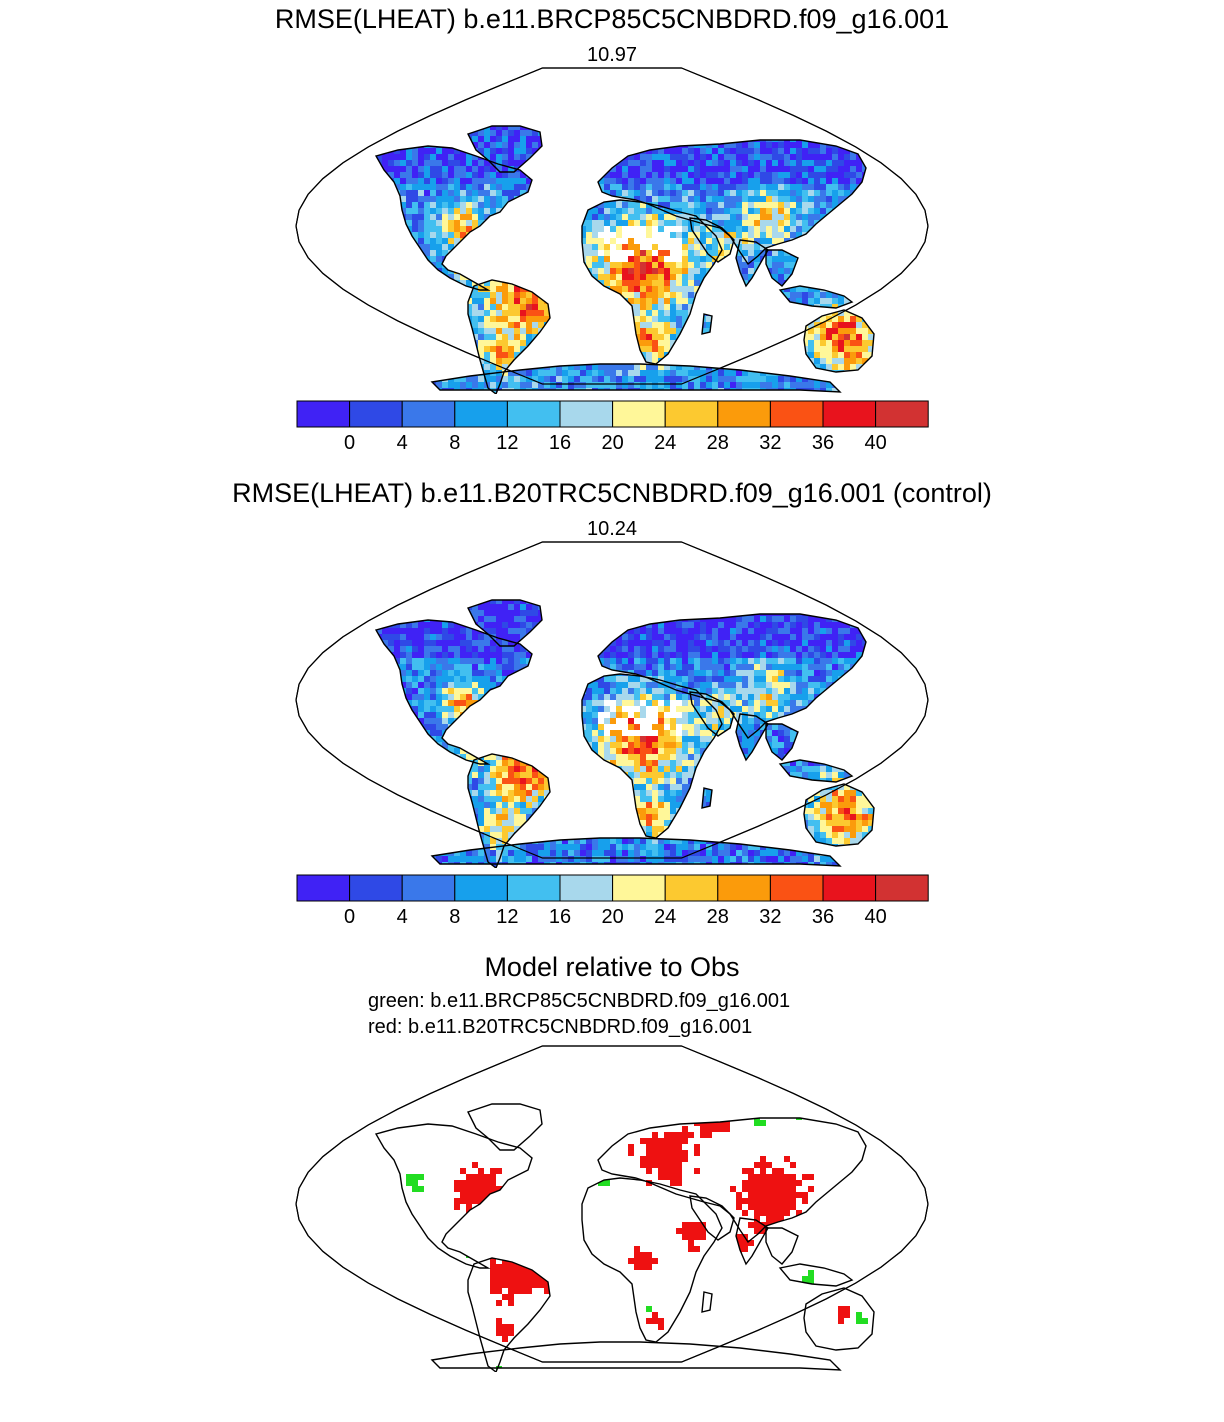 This screenshot has height=1422, width=1224. What do you see at coordinates (612, 917) in the screenshot?
I see `panel2-colorbar-tick-label: 20` at bounding box center [612, 917].